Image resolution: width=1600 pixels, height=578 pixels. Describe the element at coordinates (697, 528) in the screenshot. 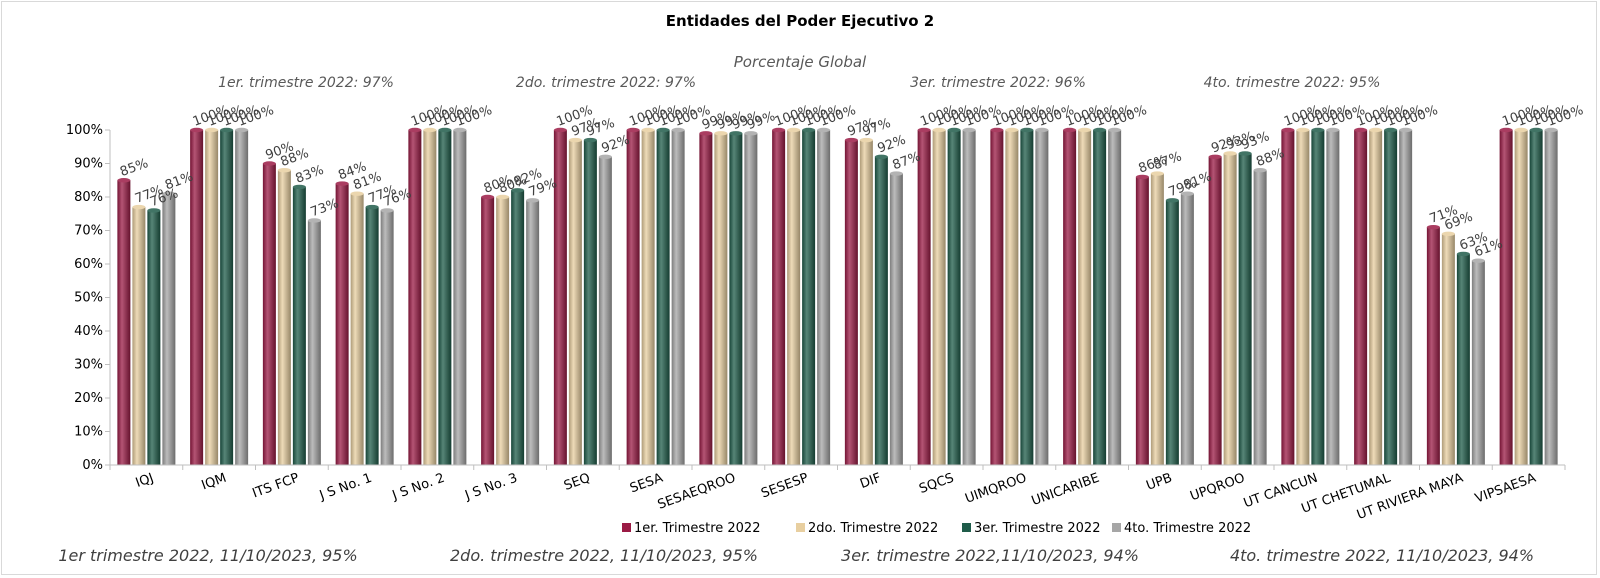

I see `legend-label: 1er. Trimestre 2022` at that location.